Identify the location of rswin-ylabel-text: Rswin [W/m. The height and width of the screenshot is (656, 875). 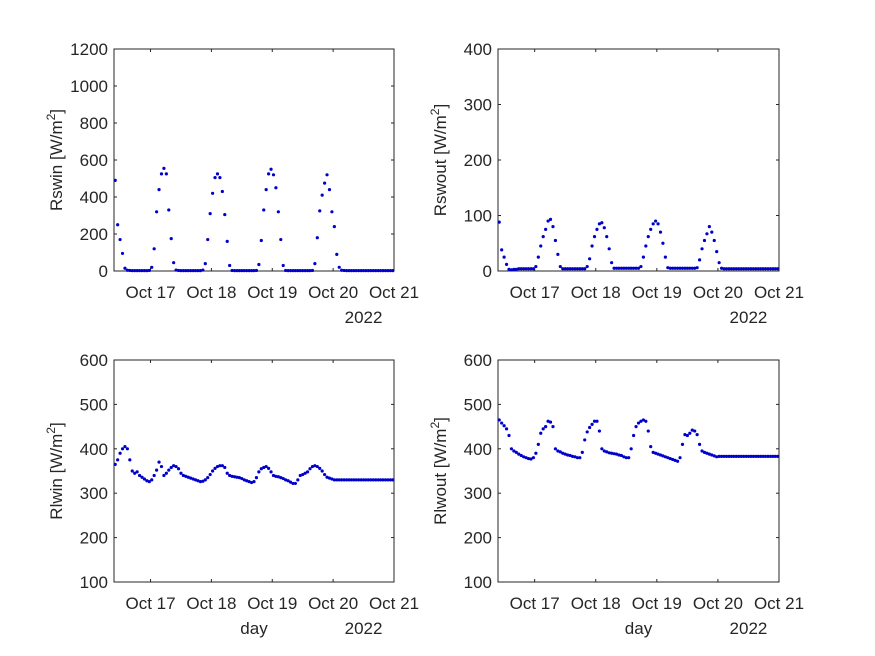
(56, 165).